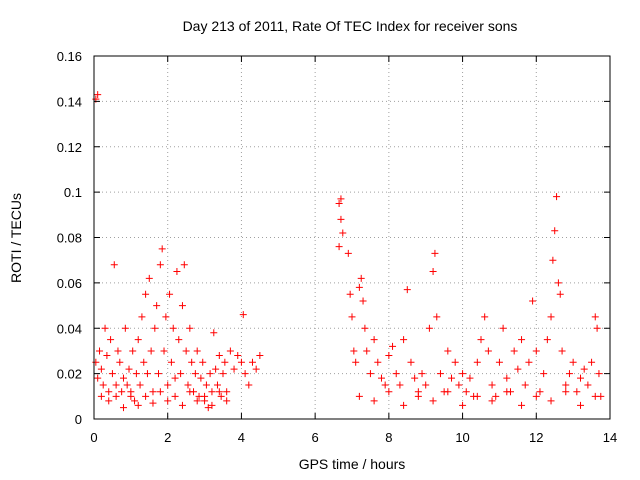  What do you see at coordinates (352, 464) in the screenshot?
I see `x-axis-label: GPS time / hours` at bounding box center [352, 464].